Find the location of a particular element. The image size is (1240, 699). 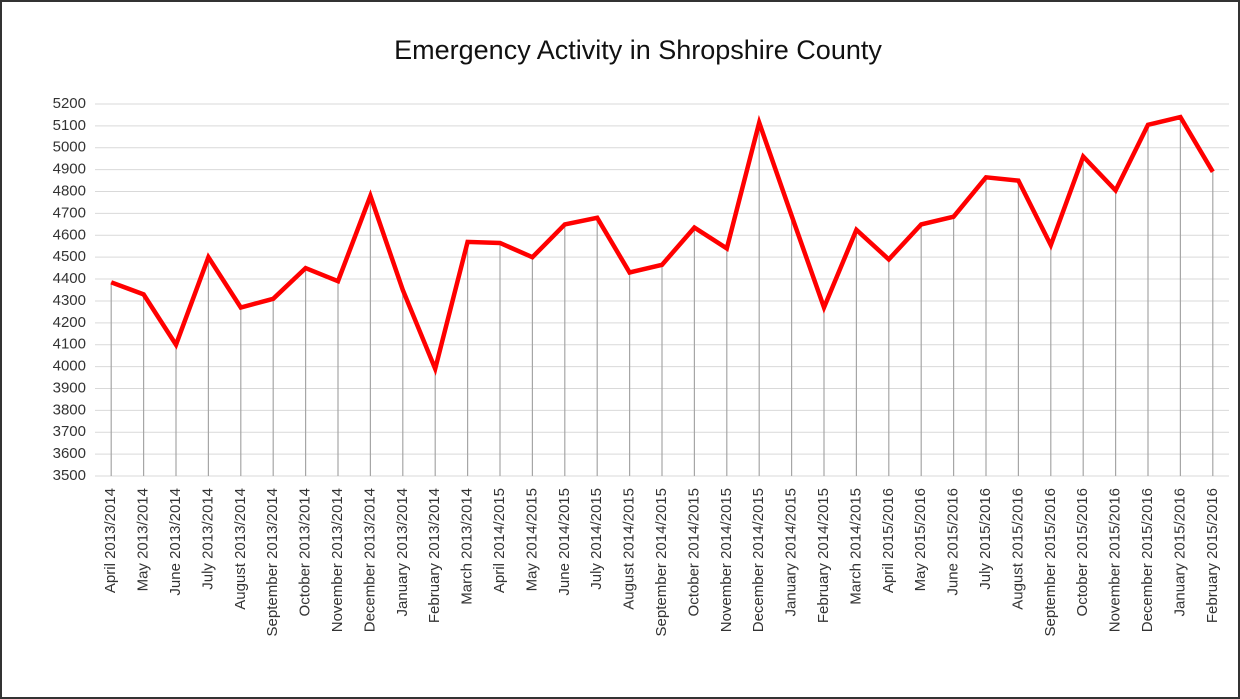

x-tick-label: August 2013/2014 is located at coordinates (240, 549).